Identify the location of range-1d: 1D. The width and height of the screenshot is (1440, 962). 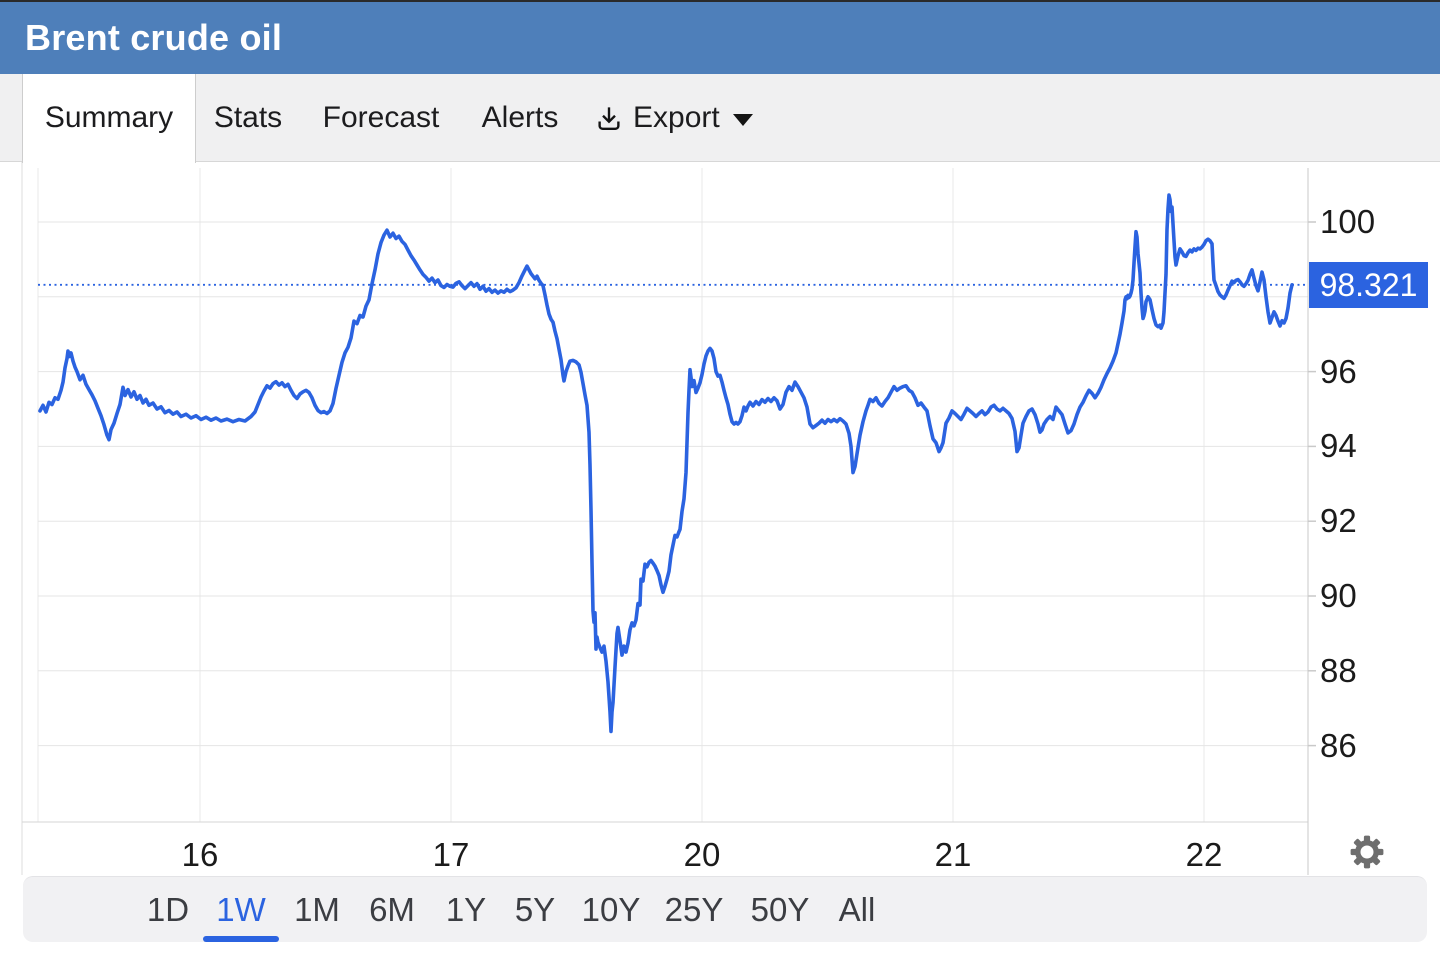
(168, 909).